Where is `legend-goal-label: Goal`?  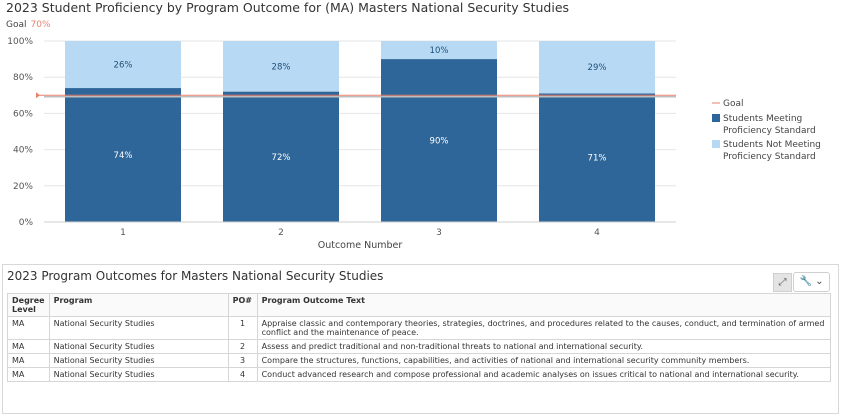 legend-goal-label: Goal is located at coordinates (733, 104).